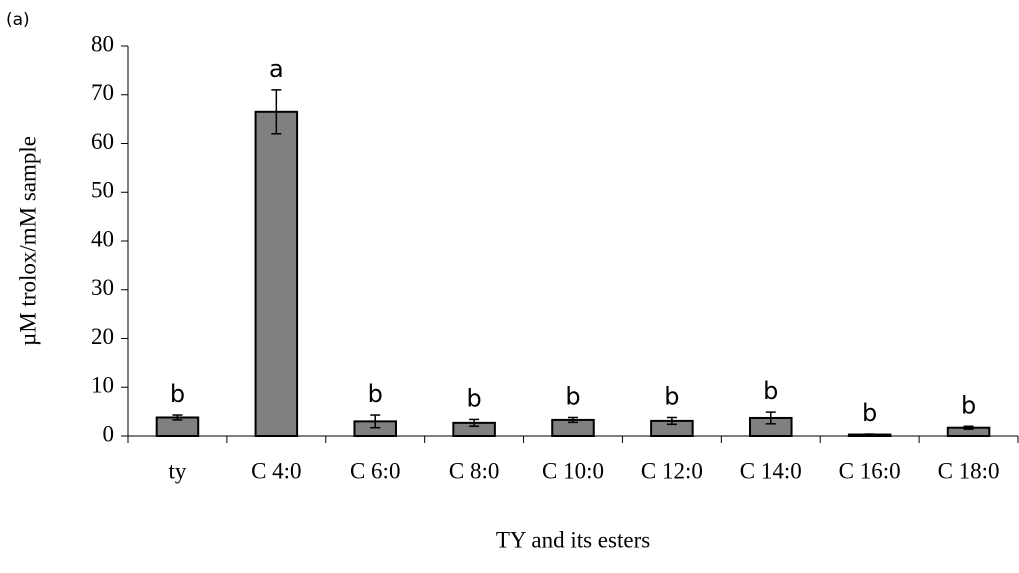 The width and height of the screenshot is (1019, 573). Describe the element at coordinates (375, 470) in the screenshot. I see `x-tick-label: C 6:0` at that location.